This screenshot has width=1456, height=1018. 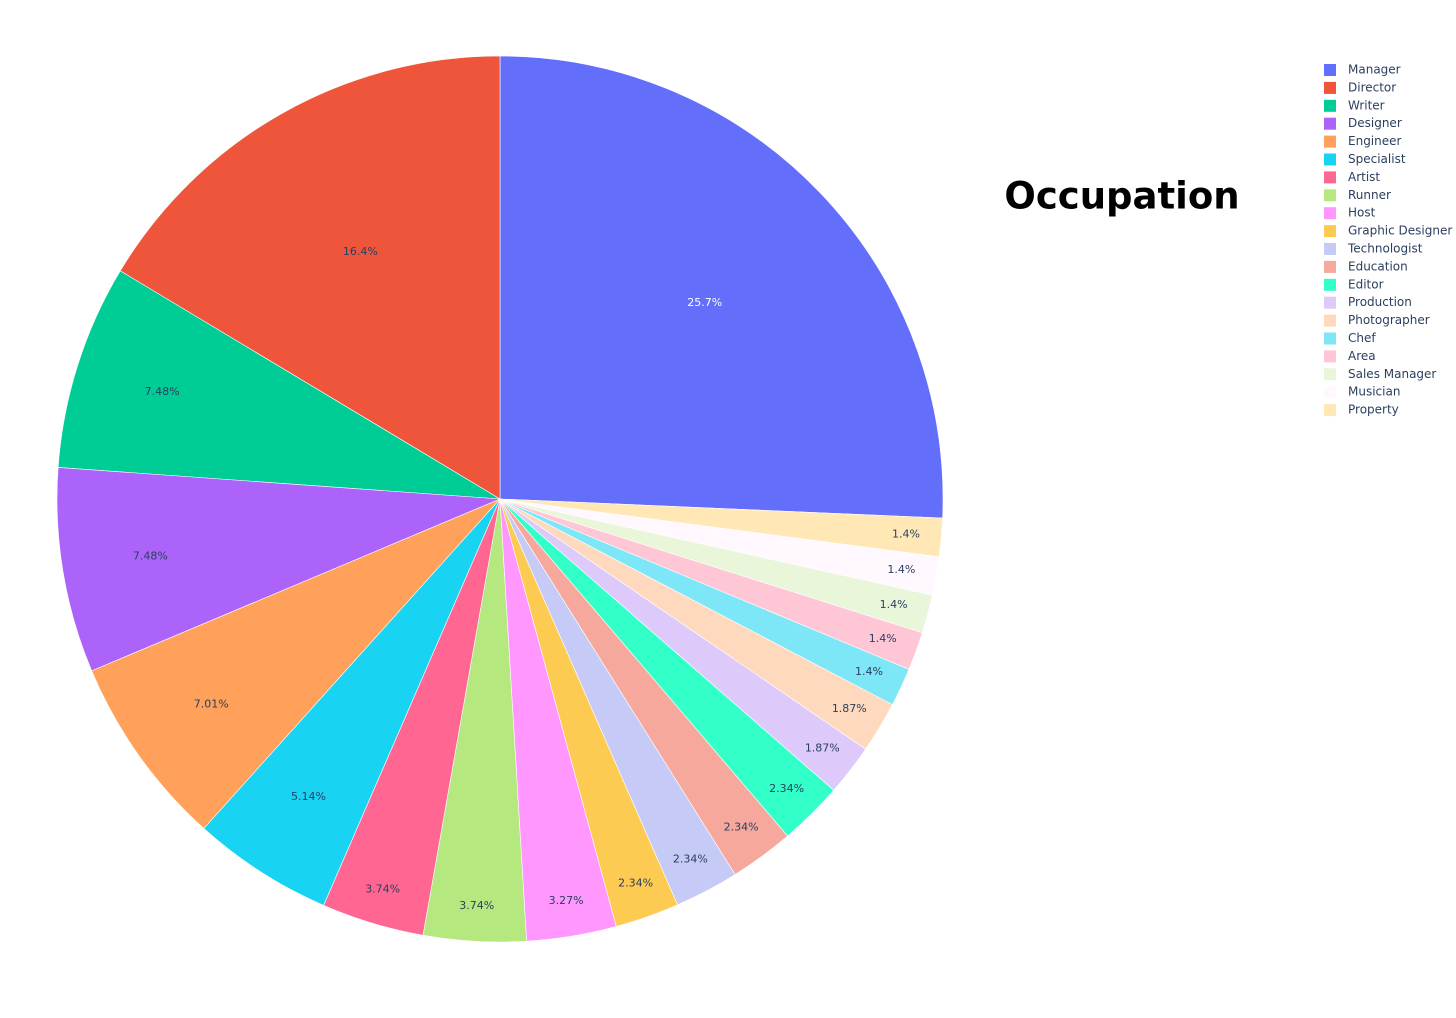 What do you see at coordinates (1385, 249) in the screenshot?
I see `legend-label: Technologist` at bounding box center [1385, 249].